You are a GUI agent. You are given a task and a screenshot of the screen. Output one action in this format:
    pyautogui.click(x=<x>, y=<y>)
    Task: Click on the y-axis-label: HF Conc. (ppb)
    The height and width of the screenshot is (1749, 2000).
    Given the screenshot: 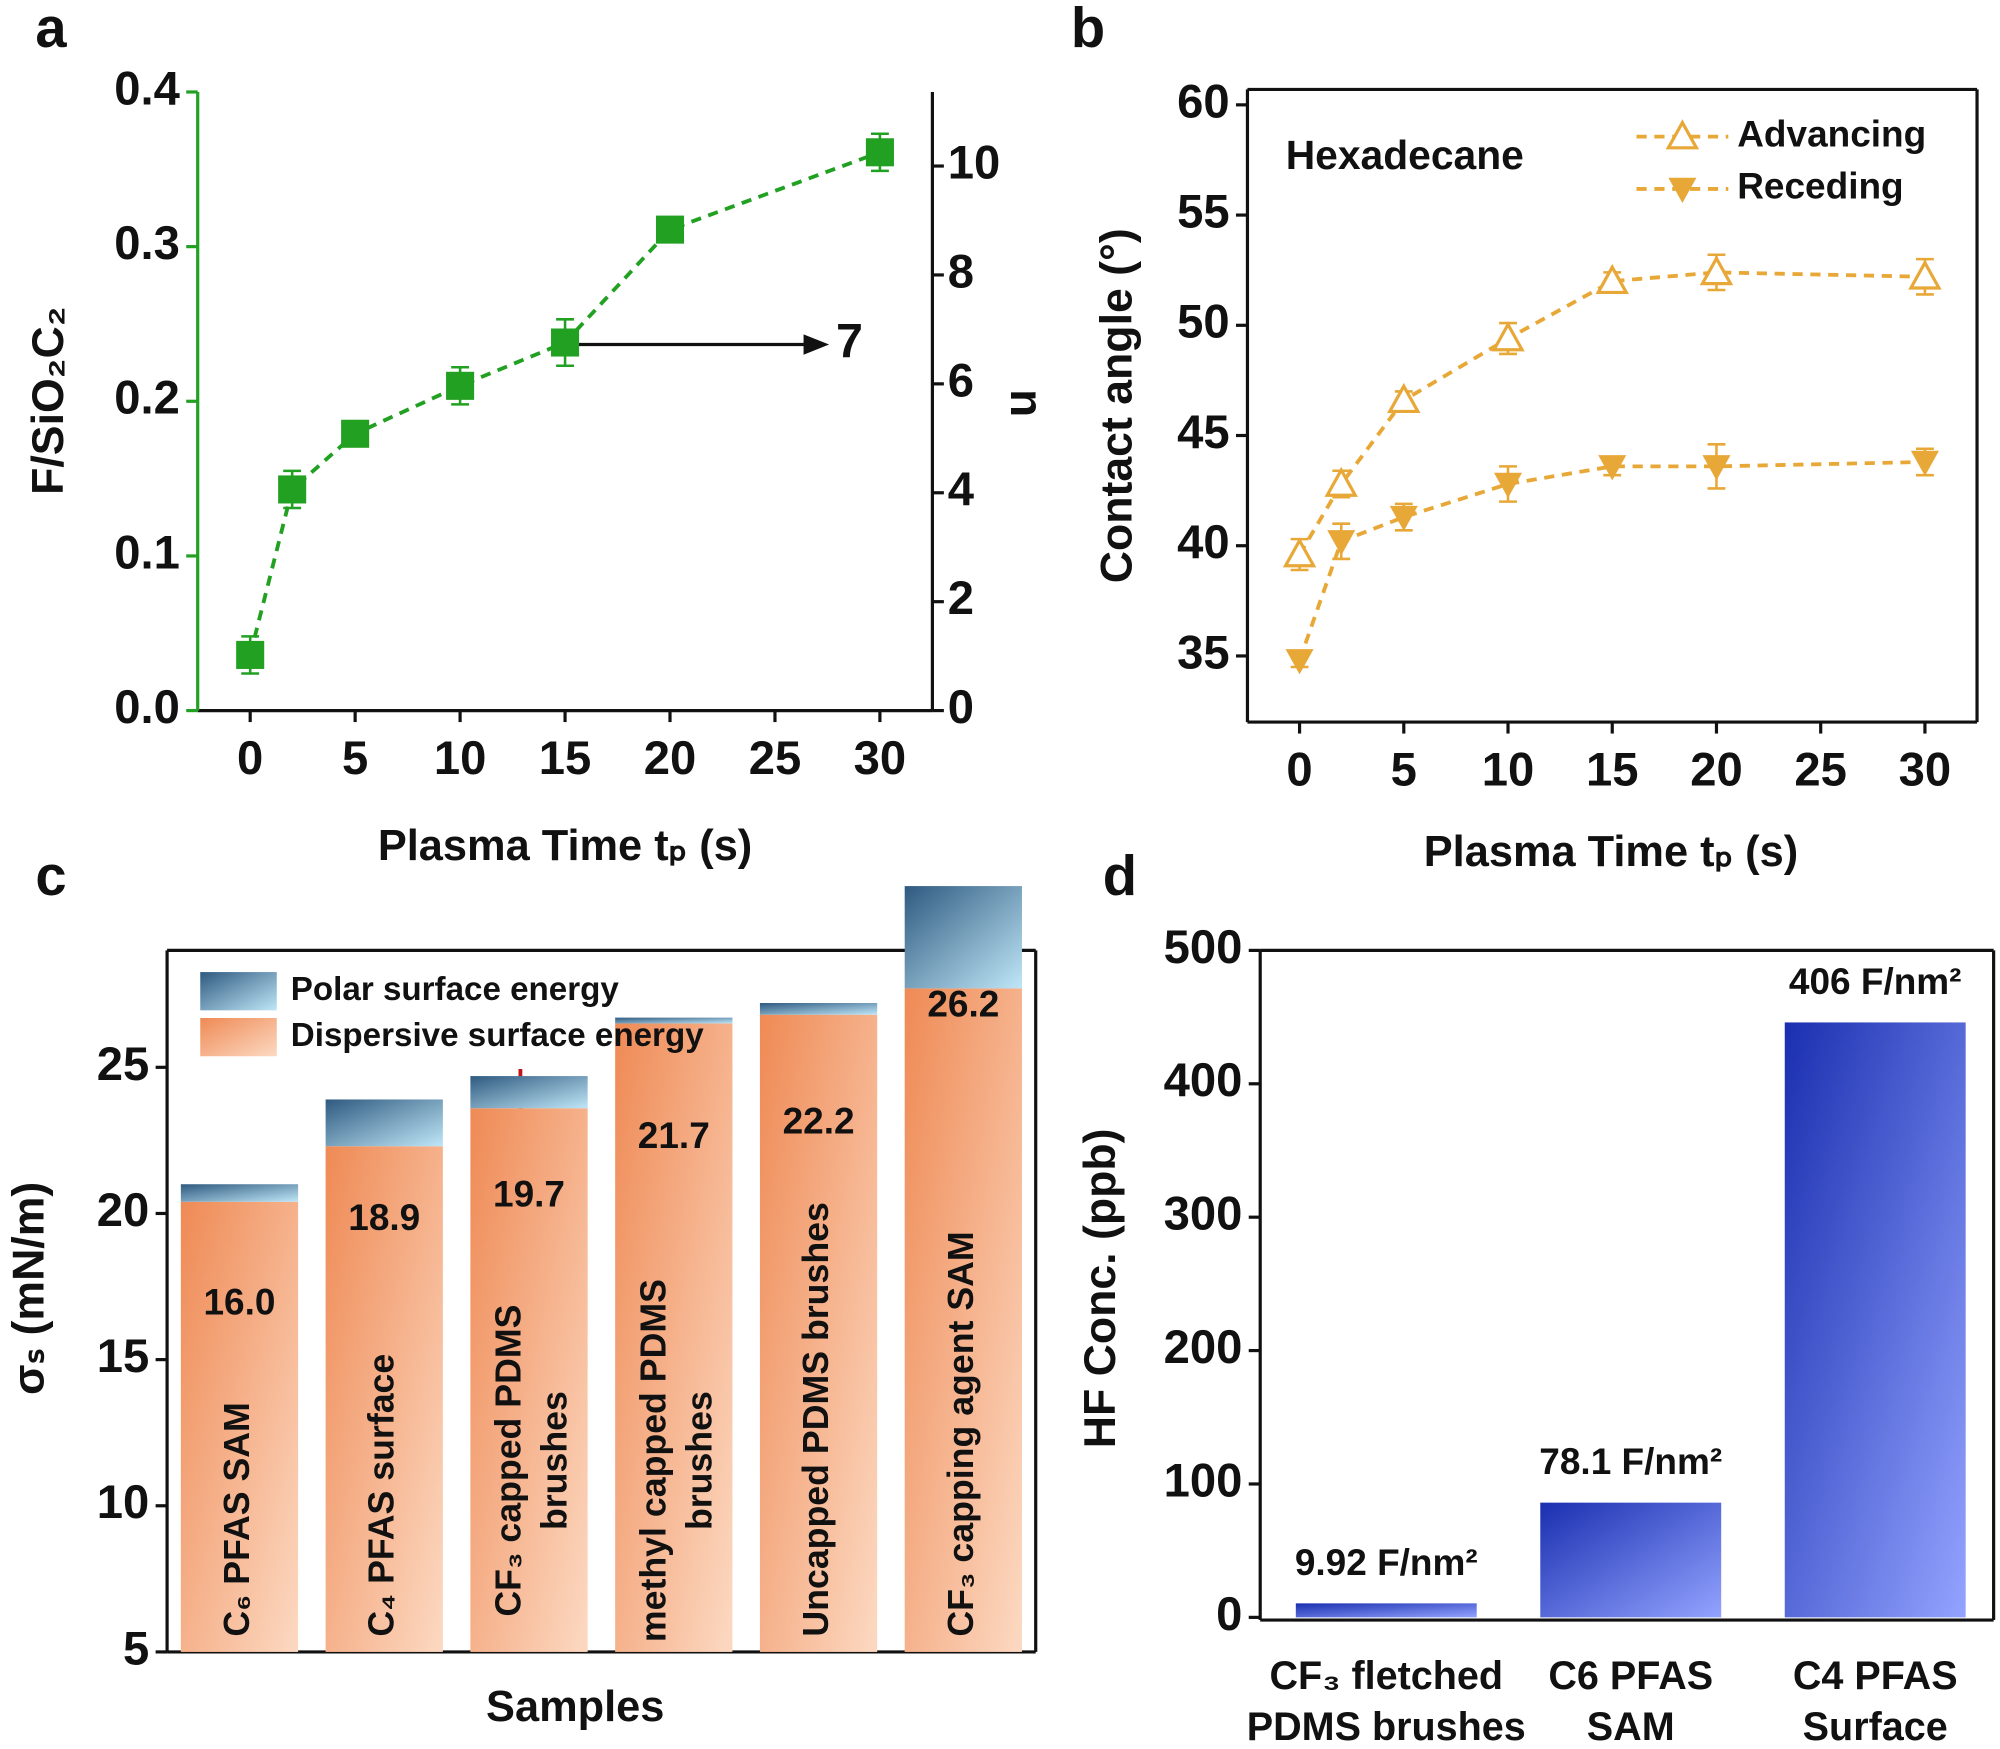 What is the action you would take?
    pyautogui.click(x=1100, y=1289)
    